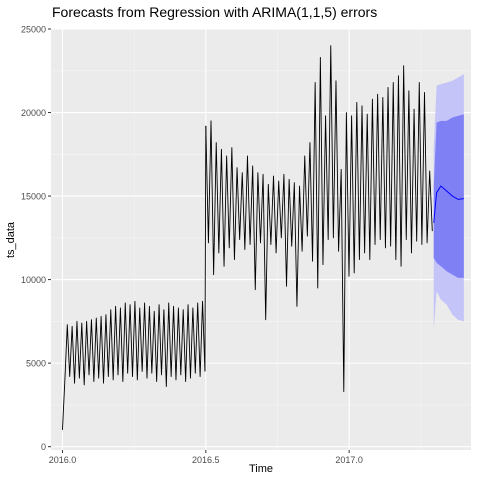 The height and width of the screenshot is (480, 480). What do you see at coordinates (33, 30) in the screenshot?
I see `y-tick-label: 25000` at bounding box center [33, 30].